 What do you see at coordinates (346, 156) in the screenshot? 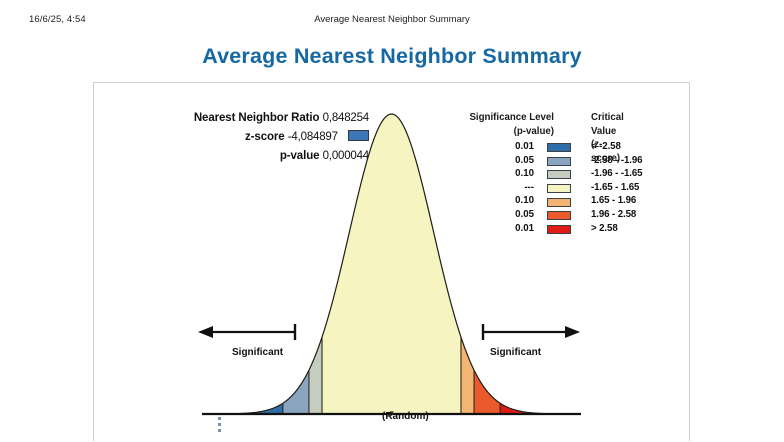
I see `pvalue-value: 0,000044` at bounding box center [346, 156].